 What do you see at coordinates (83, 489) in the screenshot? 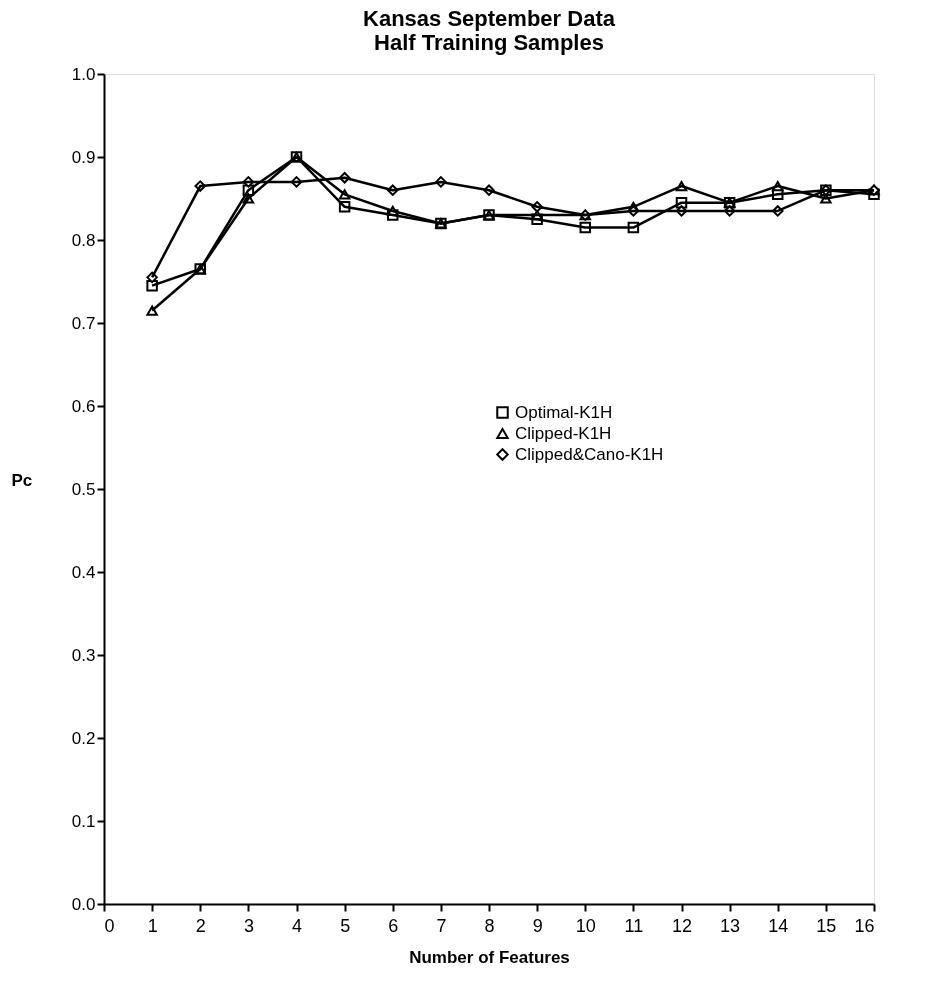
I see `y-tick-label: 0.5` at bounding box center [83, 489].